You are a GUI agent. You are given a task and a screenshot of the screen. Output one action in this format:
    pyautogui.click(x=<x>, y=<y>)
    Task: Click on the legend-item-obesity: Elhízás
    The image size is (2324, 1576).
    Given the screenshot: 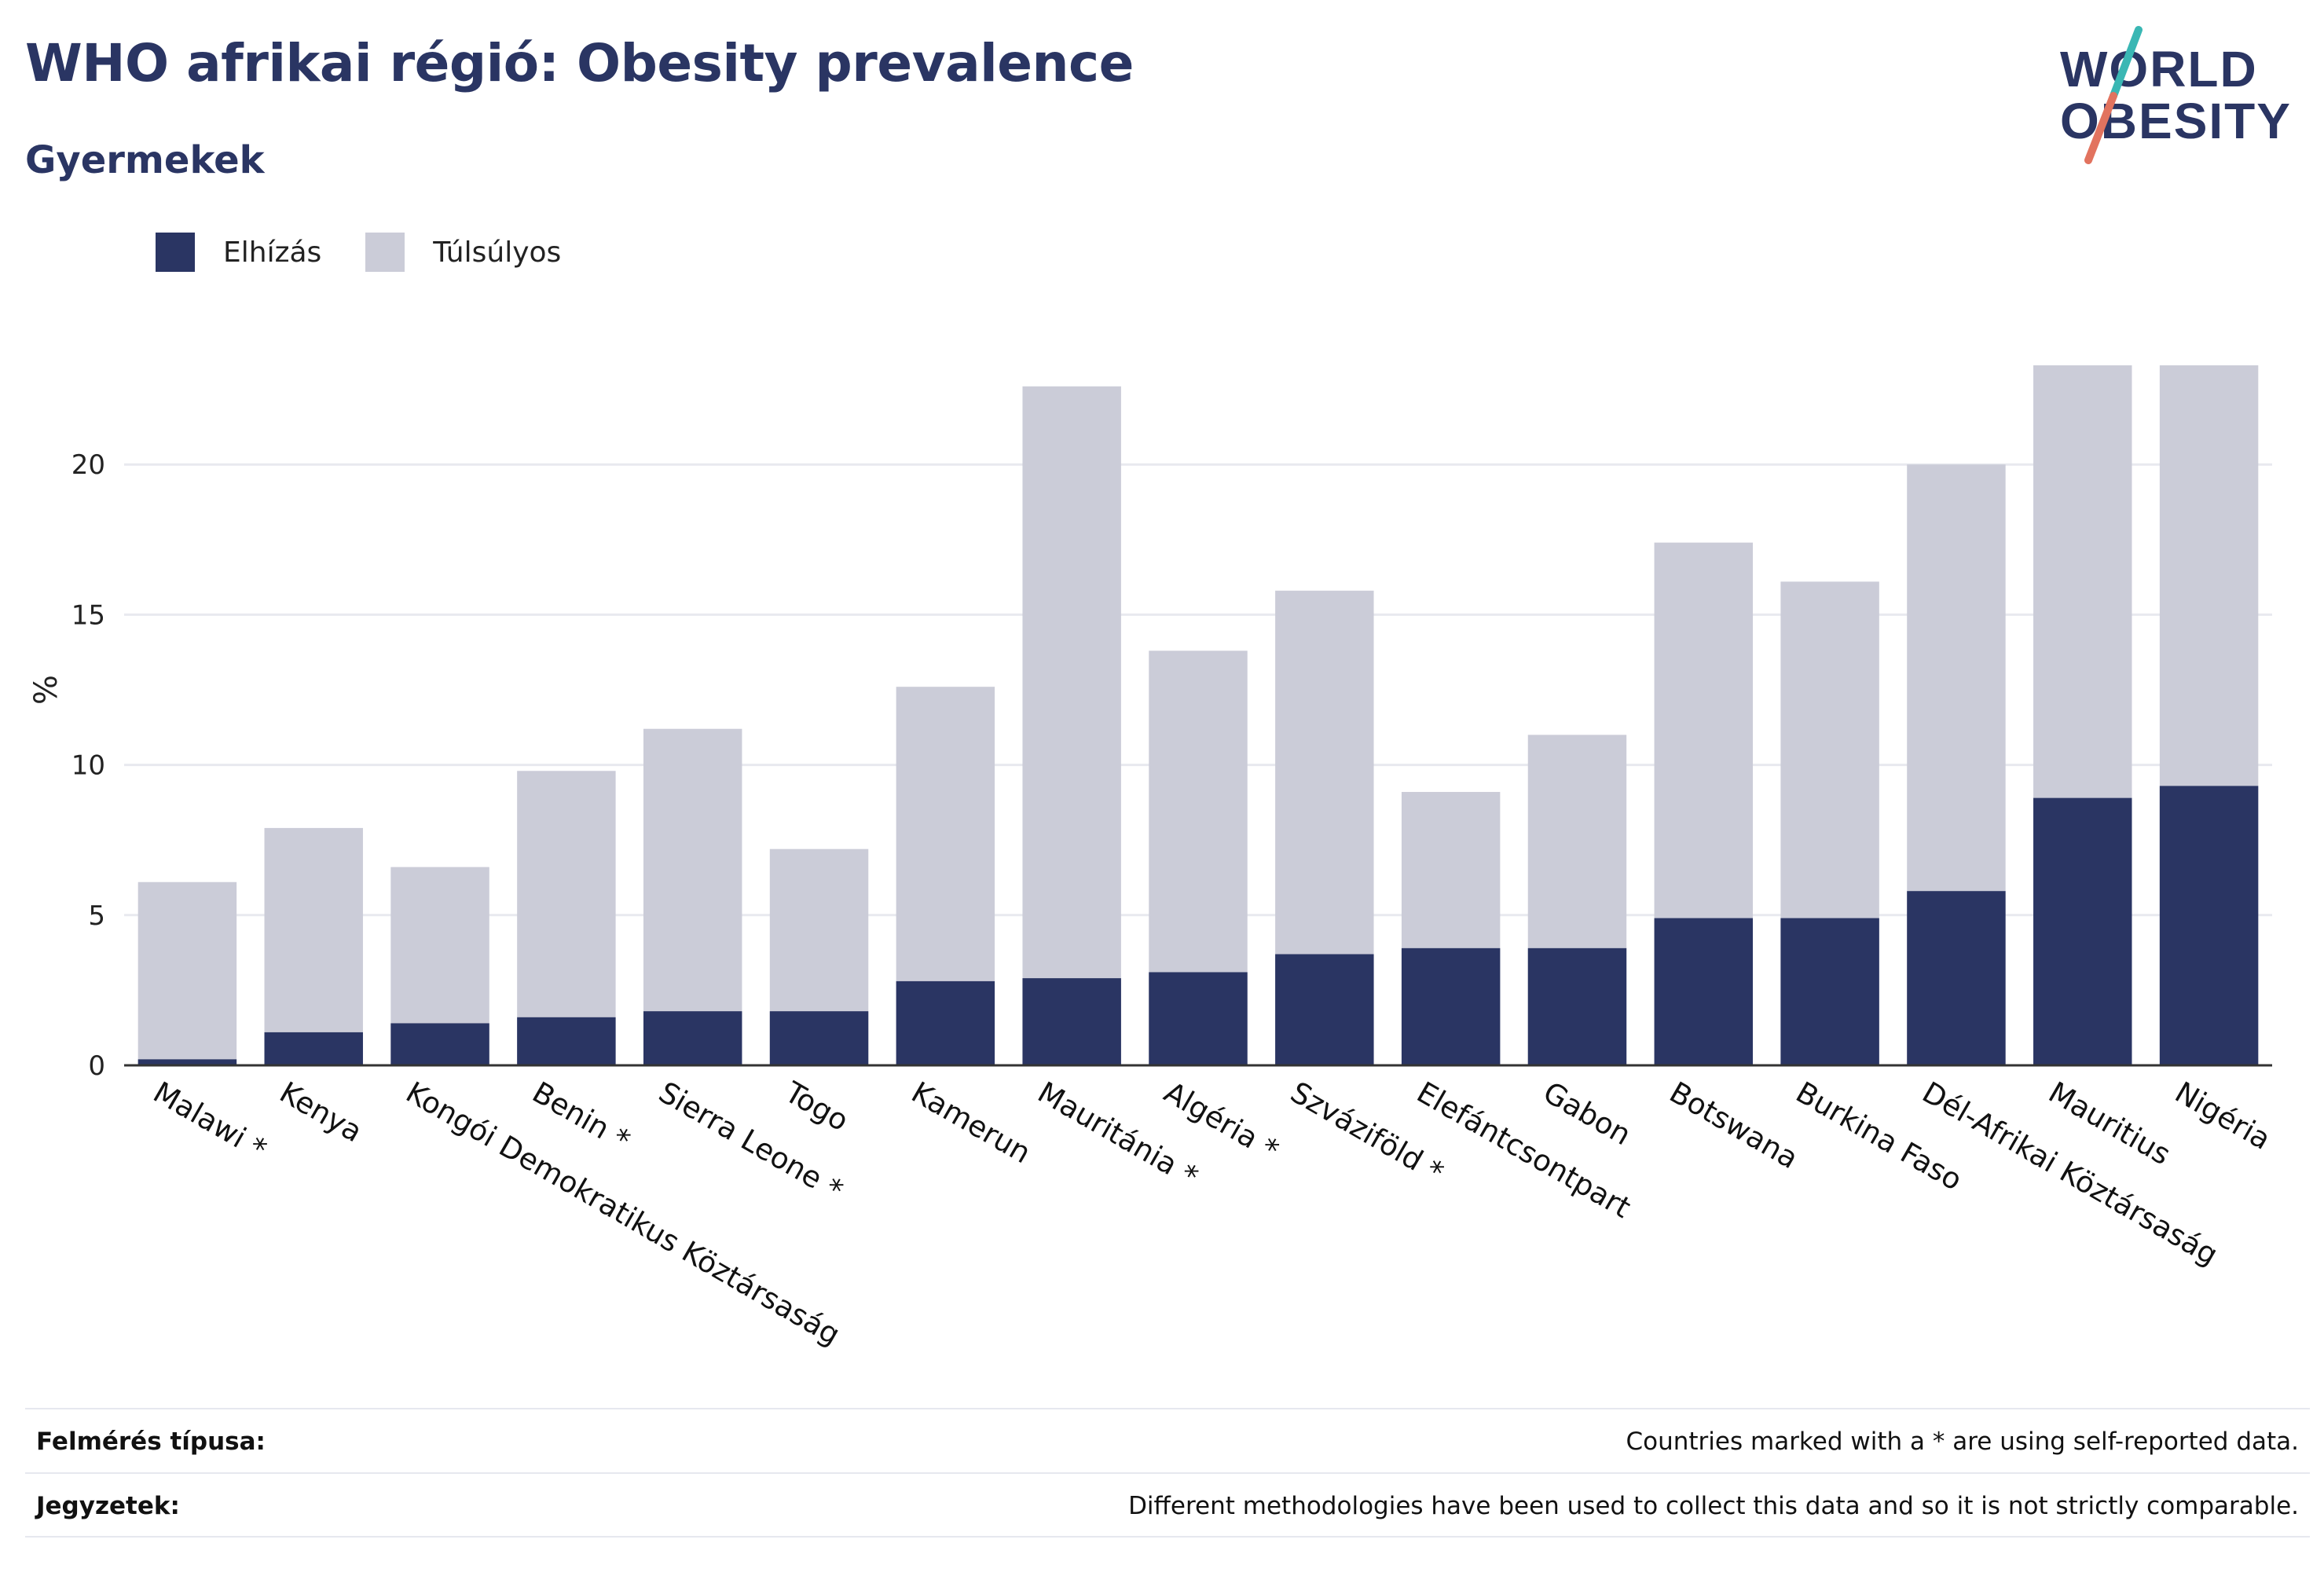 What is the action you would take?
    pyautogui.click(x=238, y=252)
    